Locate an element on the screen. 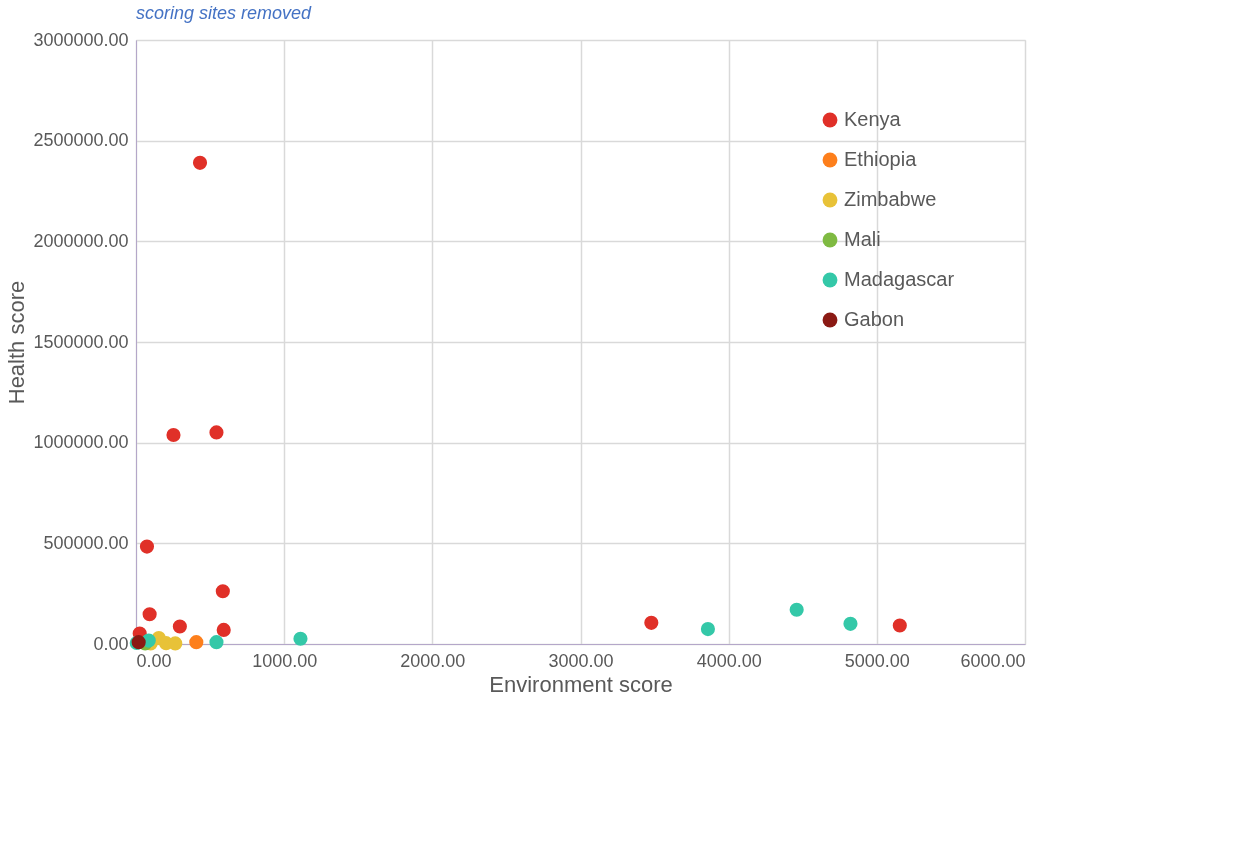 Image resolution: width=1248 pixels, height=851 pixels. legend-label: Gabon is located at coordinates (874, 319).